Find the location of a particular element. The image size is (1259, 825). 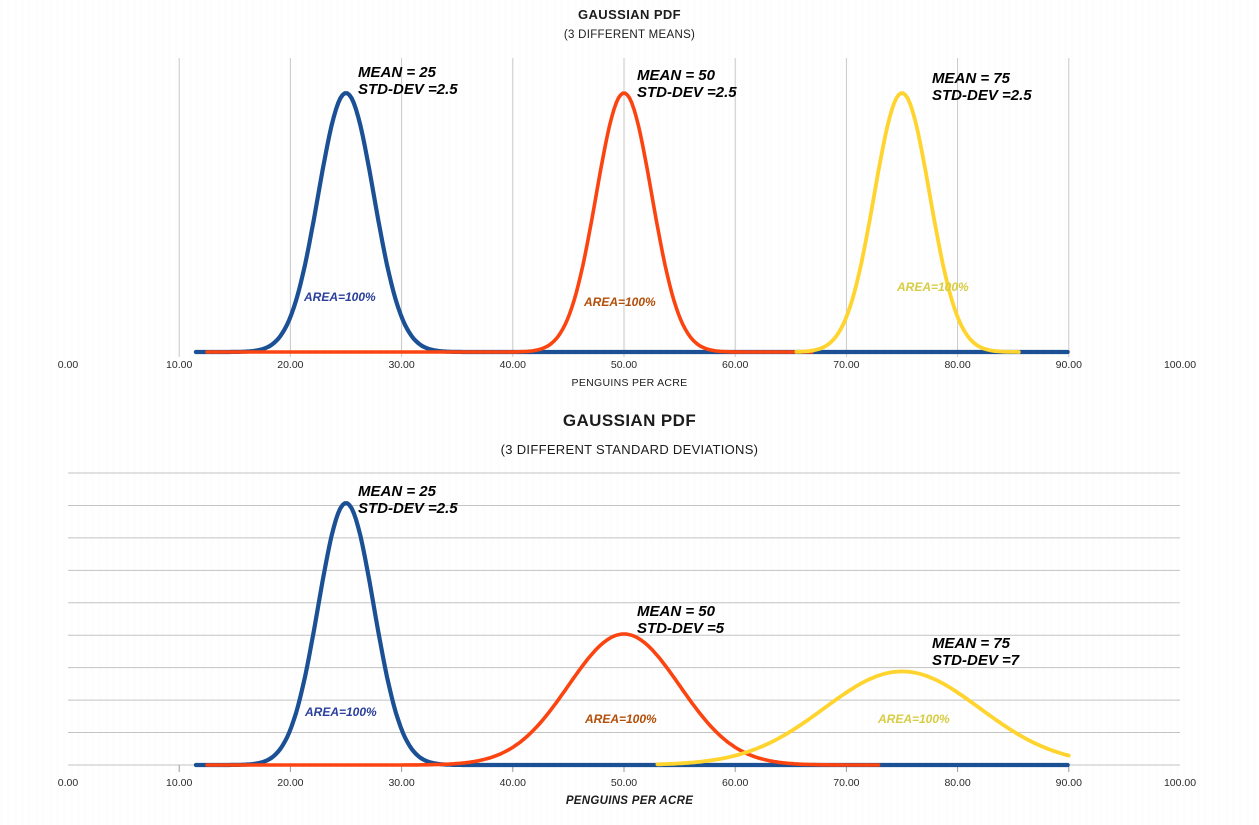

chart-subtitle: (3 DIFFERENT STANDARD DEVIATIONS) is located at coordinates (629, 449).